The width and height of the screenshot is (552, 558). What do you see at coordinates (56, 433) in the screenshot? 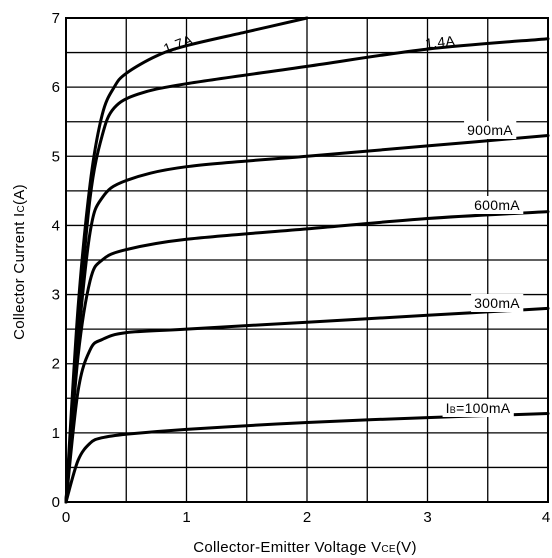
I see `y-tick-label: 1` at bounding box center [56, 433].